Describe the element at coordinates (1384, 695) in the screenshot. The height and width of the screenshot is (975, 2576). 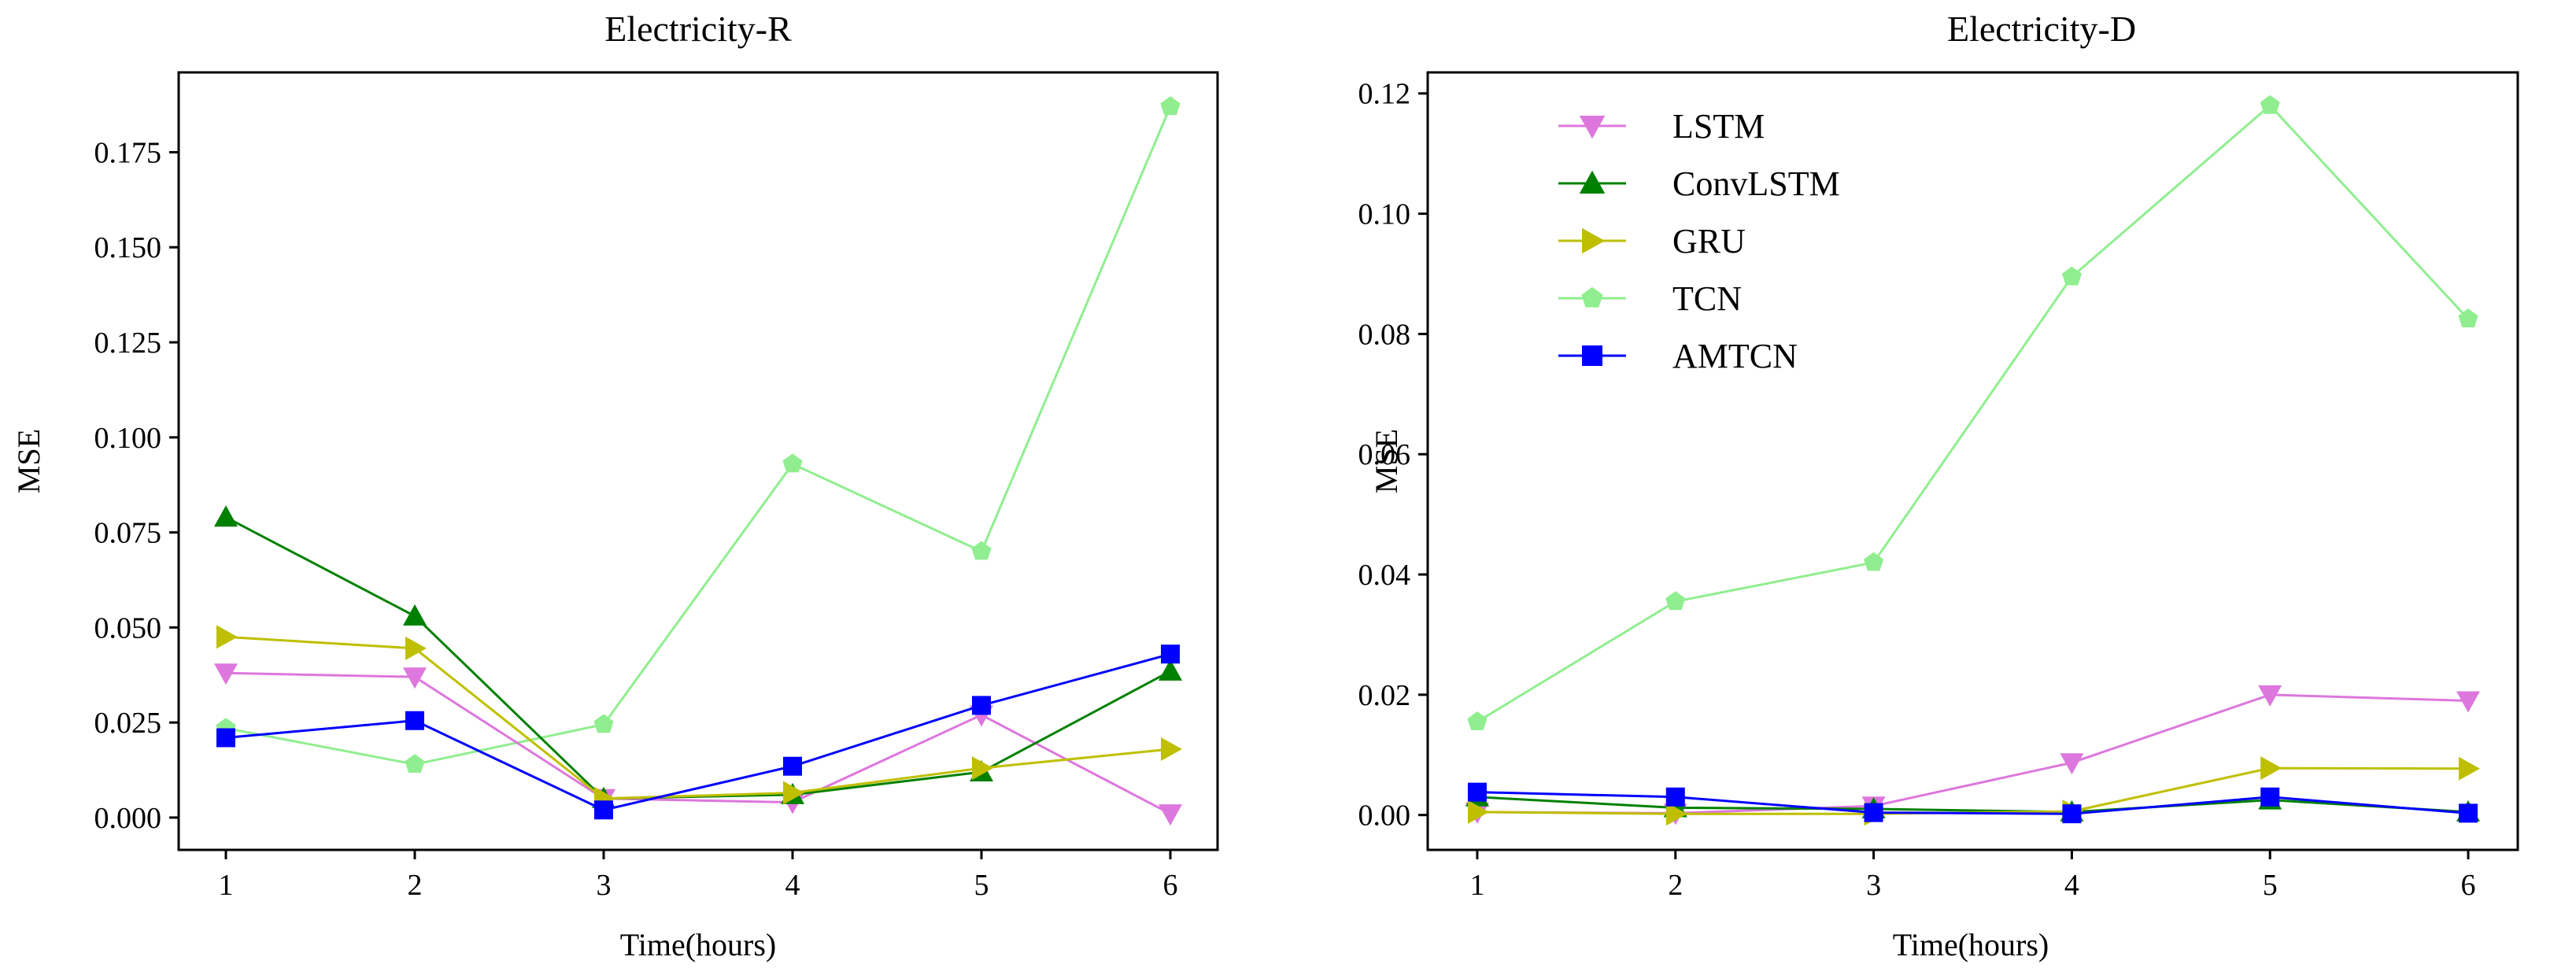
I see `y-tick-label: 0.02` at that location.